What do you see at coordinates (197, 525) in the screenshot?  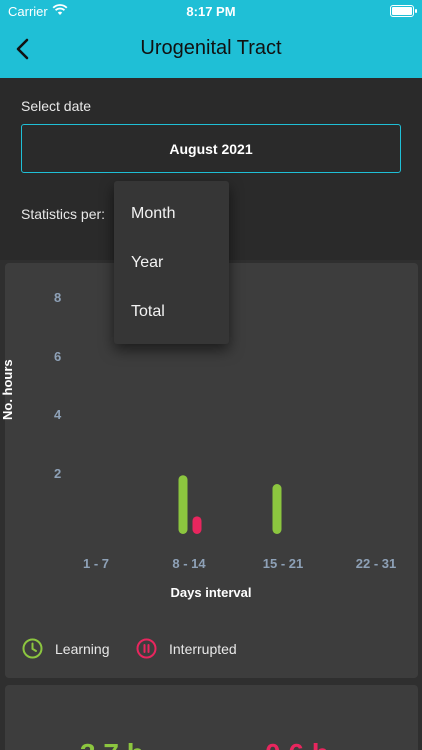 I see `interrupted-bar` at bounding box center [197, 525].